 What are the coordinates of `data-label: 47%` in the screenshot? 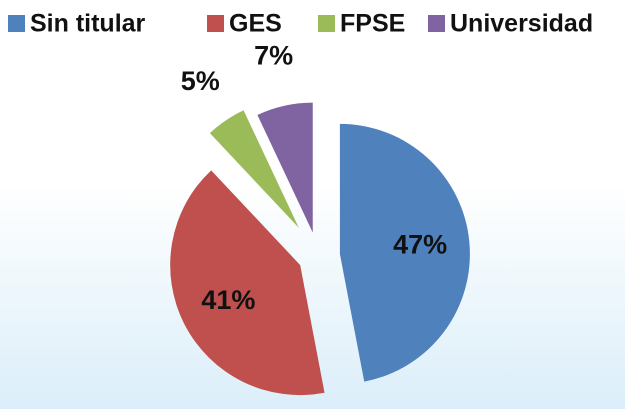 It's located at (420, 244).